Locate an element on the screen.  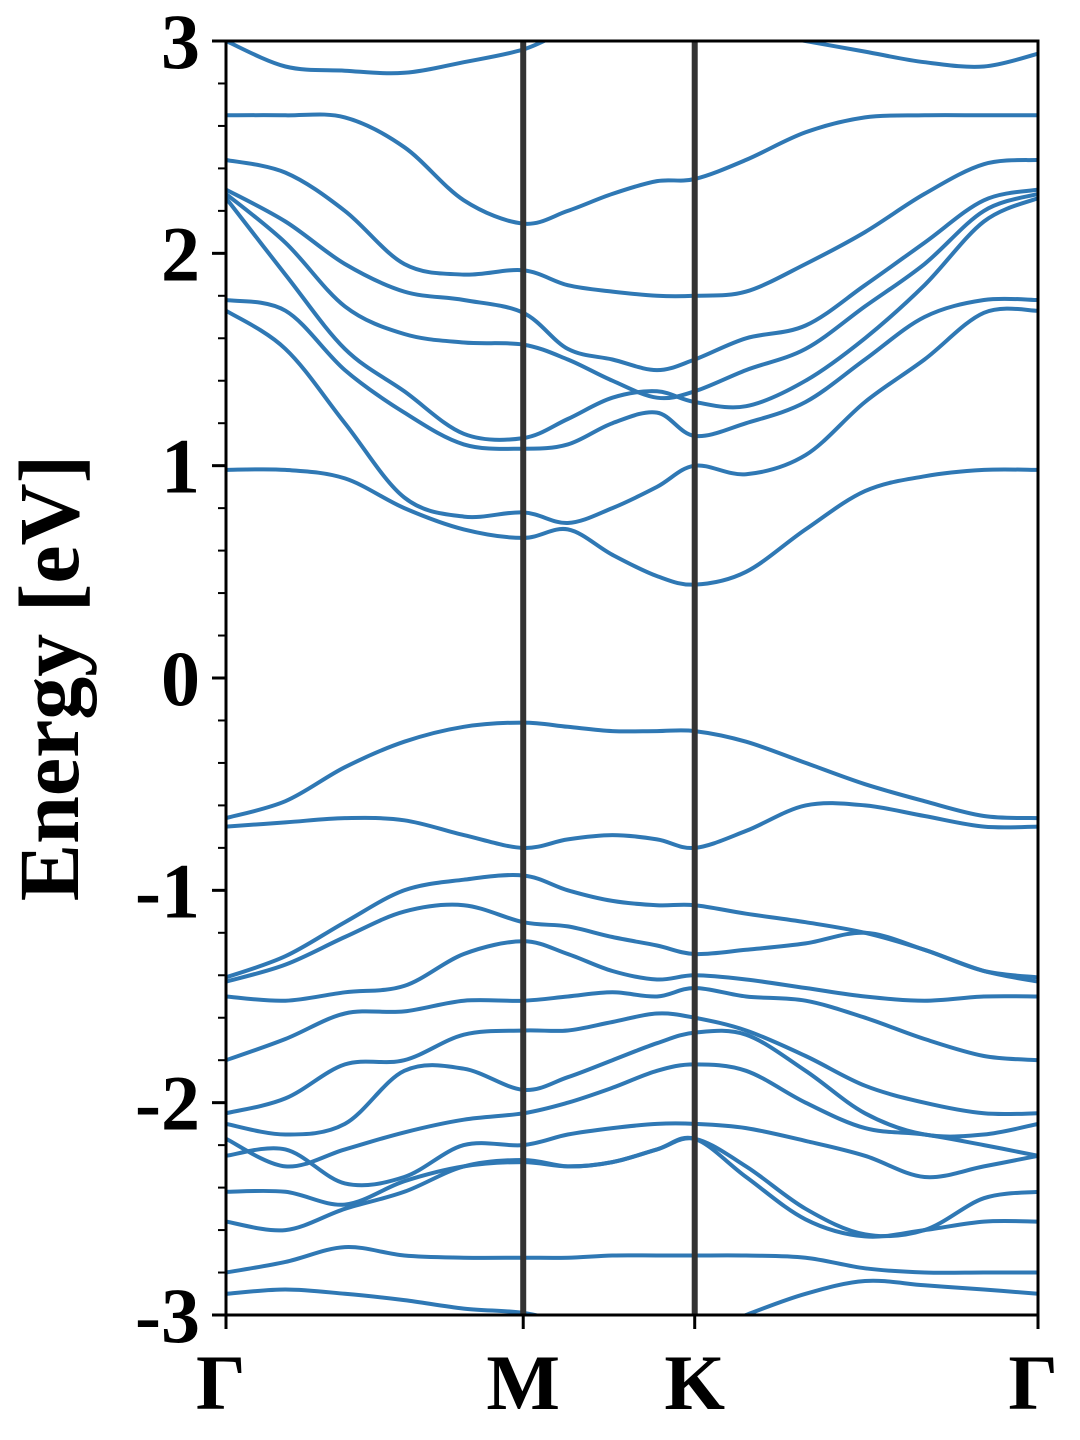
y-tick-label: -3 is located at coordinates (167, 1315).